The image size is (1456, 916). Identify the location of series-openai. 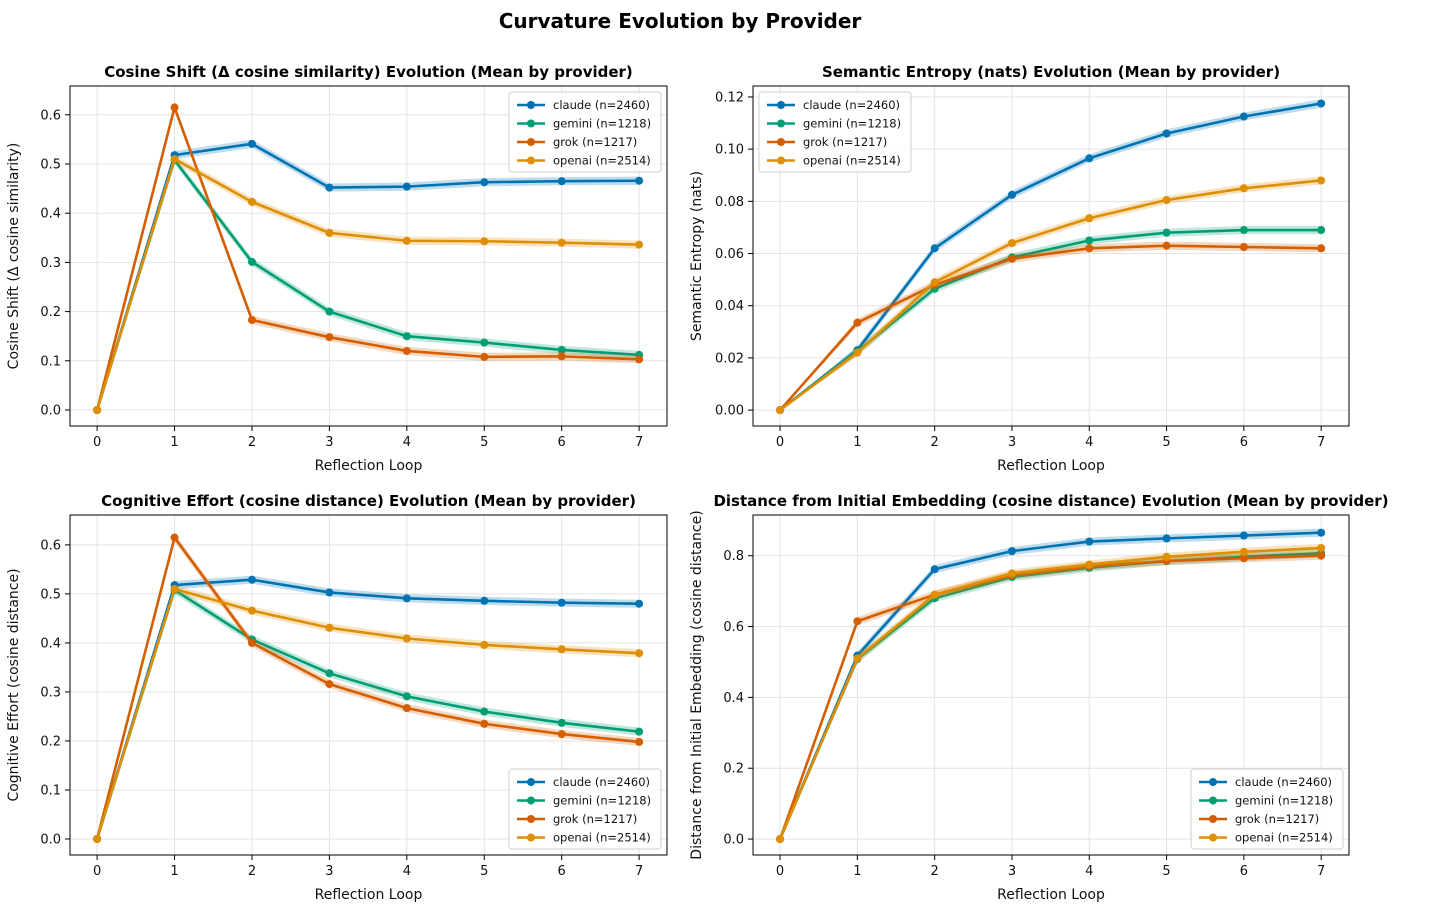
(1051, 295).